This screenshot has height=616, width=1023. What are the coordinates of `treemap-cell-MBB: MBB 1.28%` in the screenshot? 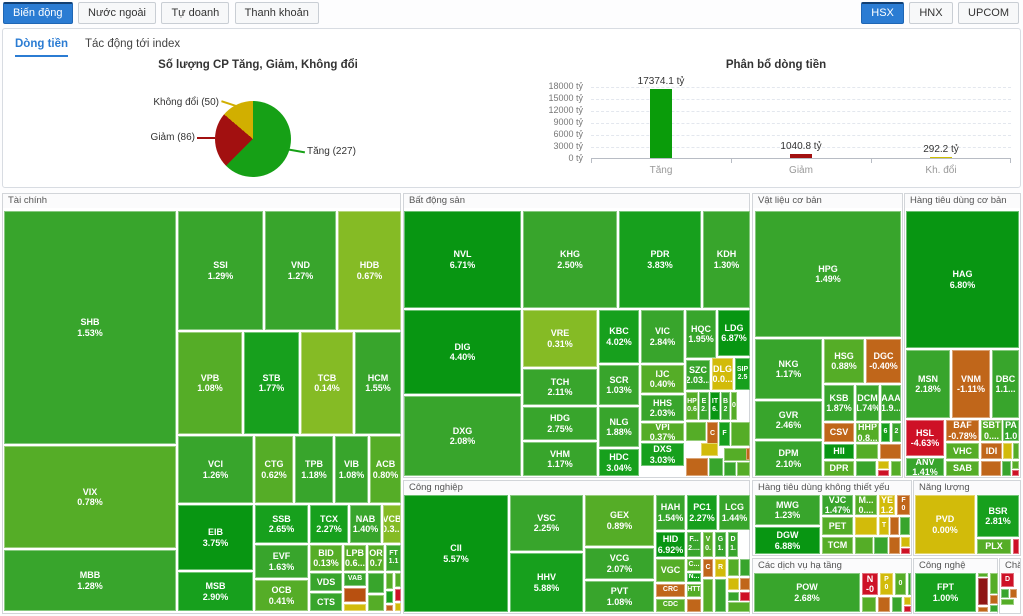 It's located at (90, 580).